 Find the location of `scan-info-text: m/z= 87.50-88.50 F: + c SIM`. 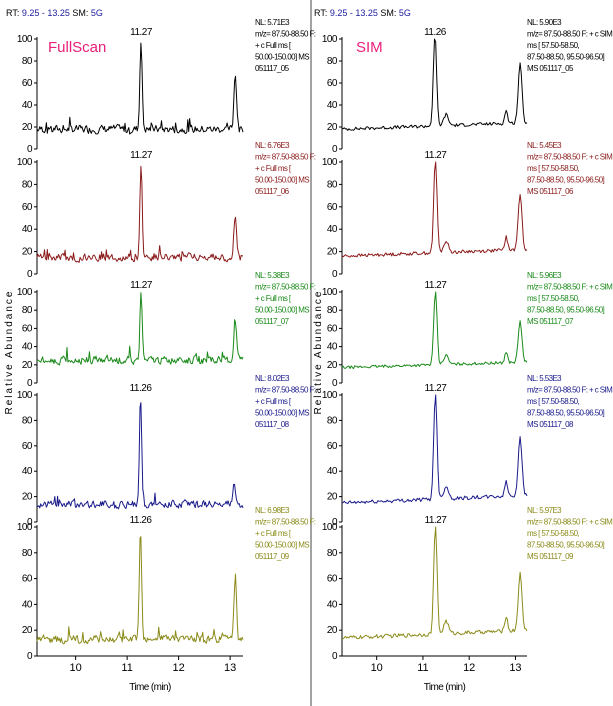

scan-info-text: m/z= 87.50-88.50 F: + c SIM is located at coordinates (570, 157).